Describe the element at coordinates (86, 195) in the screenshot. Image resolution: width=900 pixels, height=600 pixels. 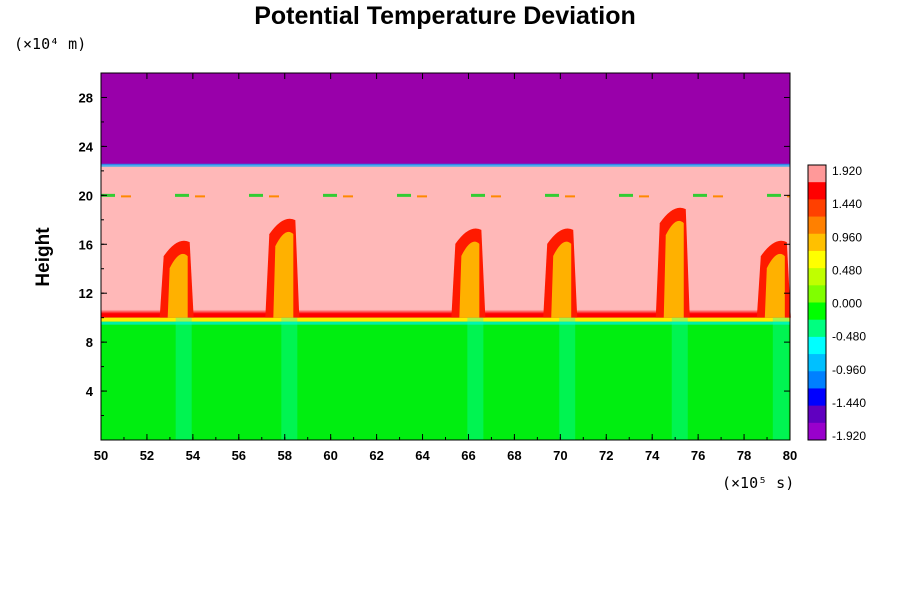
I see `y-tick-label: 20` at that location.